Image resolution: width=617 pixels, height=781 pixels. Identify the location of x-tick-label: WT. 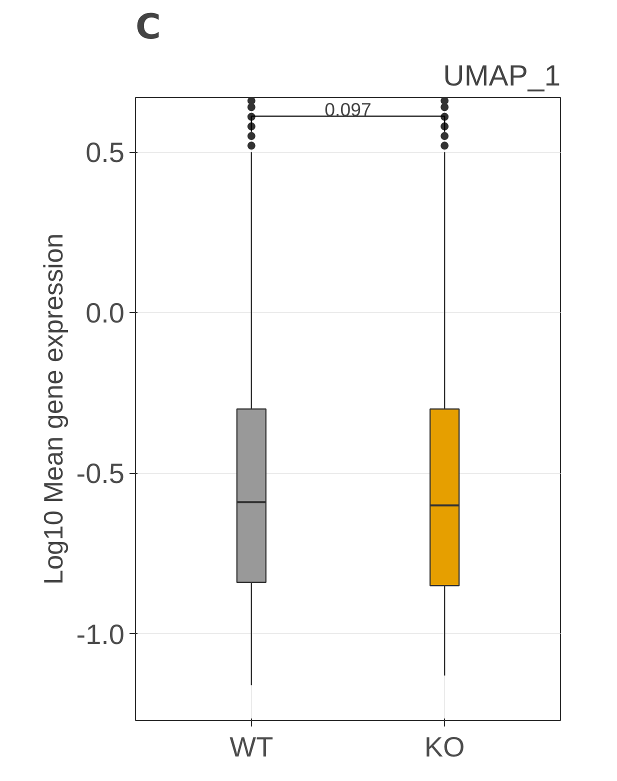
(252, 747).